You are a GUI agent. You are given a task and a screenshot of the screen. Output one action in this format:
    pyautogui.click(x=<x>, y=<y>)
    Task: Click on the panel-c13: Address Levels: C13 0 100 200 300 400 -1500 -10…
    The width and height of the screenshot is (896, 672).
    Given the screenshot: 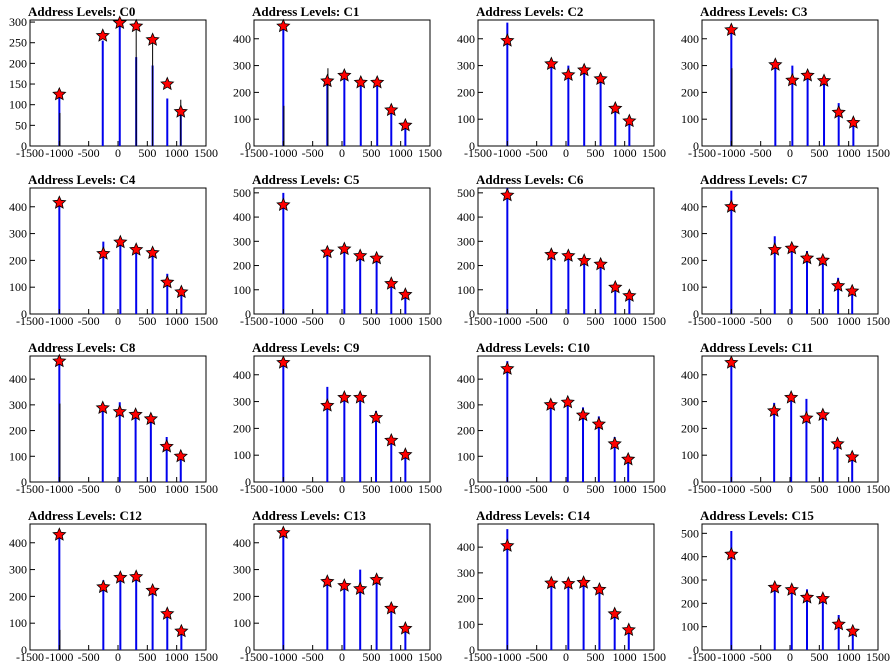 What is the action you would take?
    pyautogui.click(x=337, y=586)
    